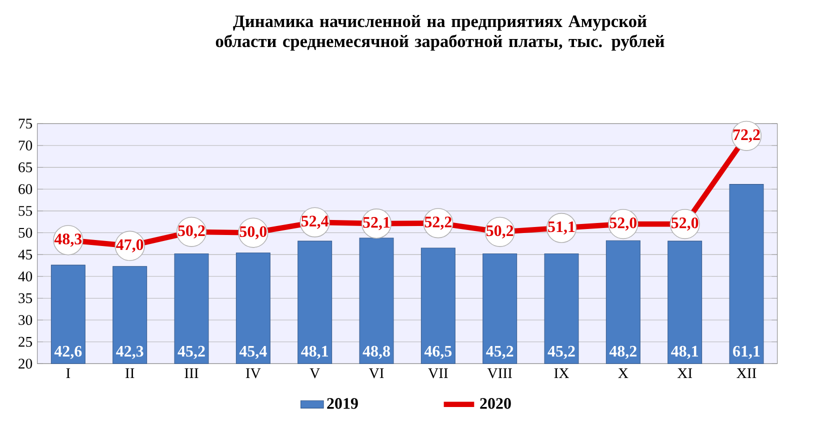  Describe the element at coordinates (25, 233) in the screenshot. I see `y-tick-label: 50` at that location.